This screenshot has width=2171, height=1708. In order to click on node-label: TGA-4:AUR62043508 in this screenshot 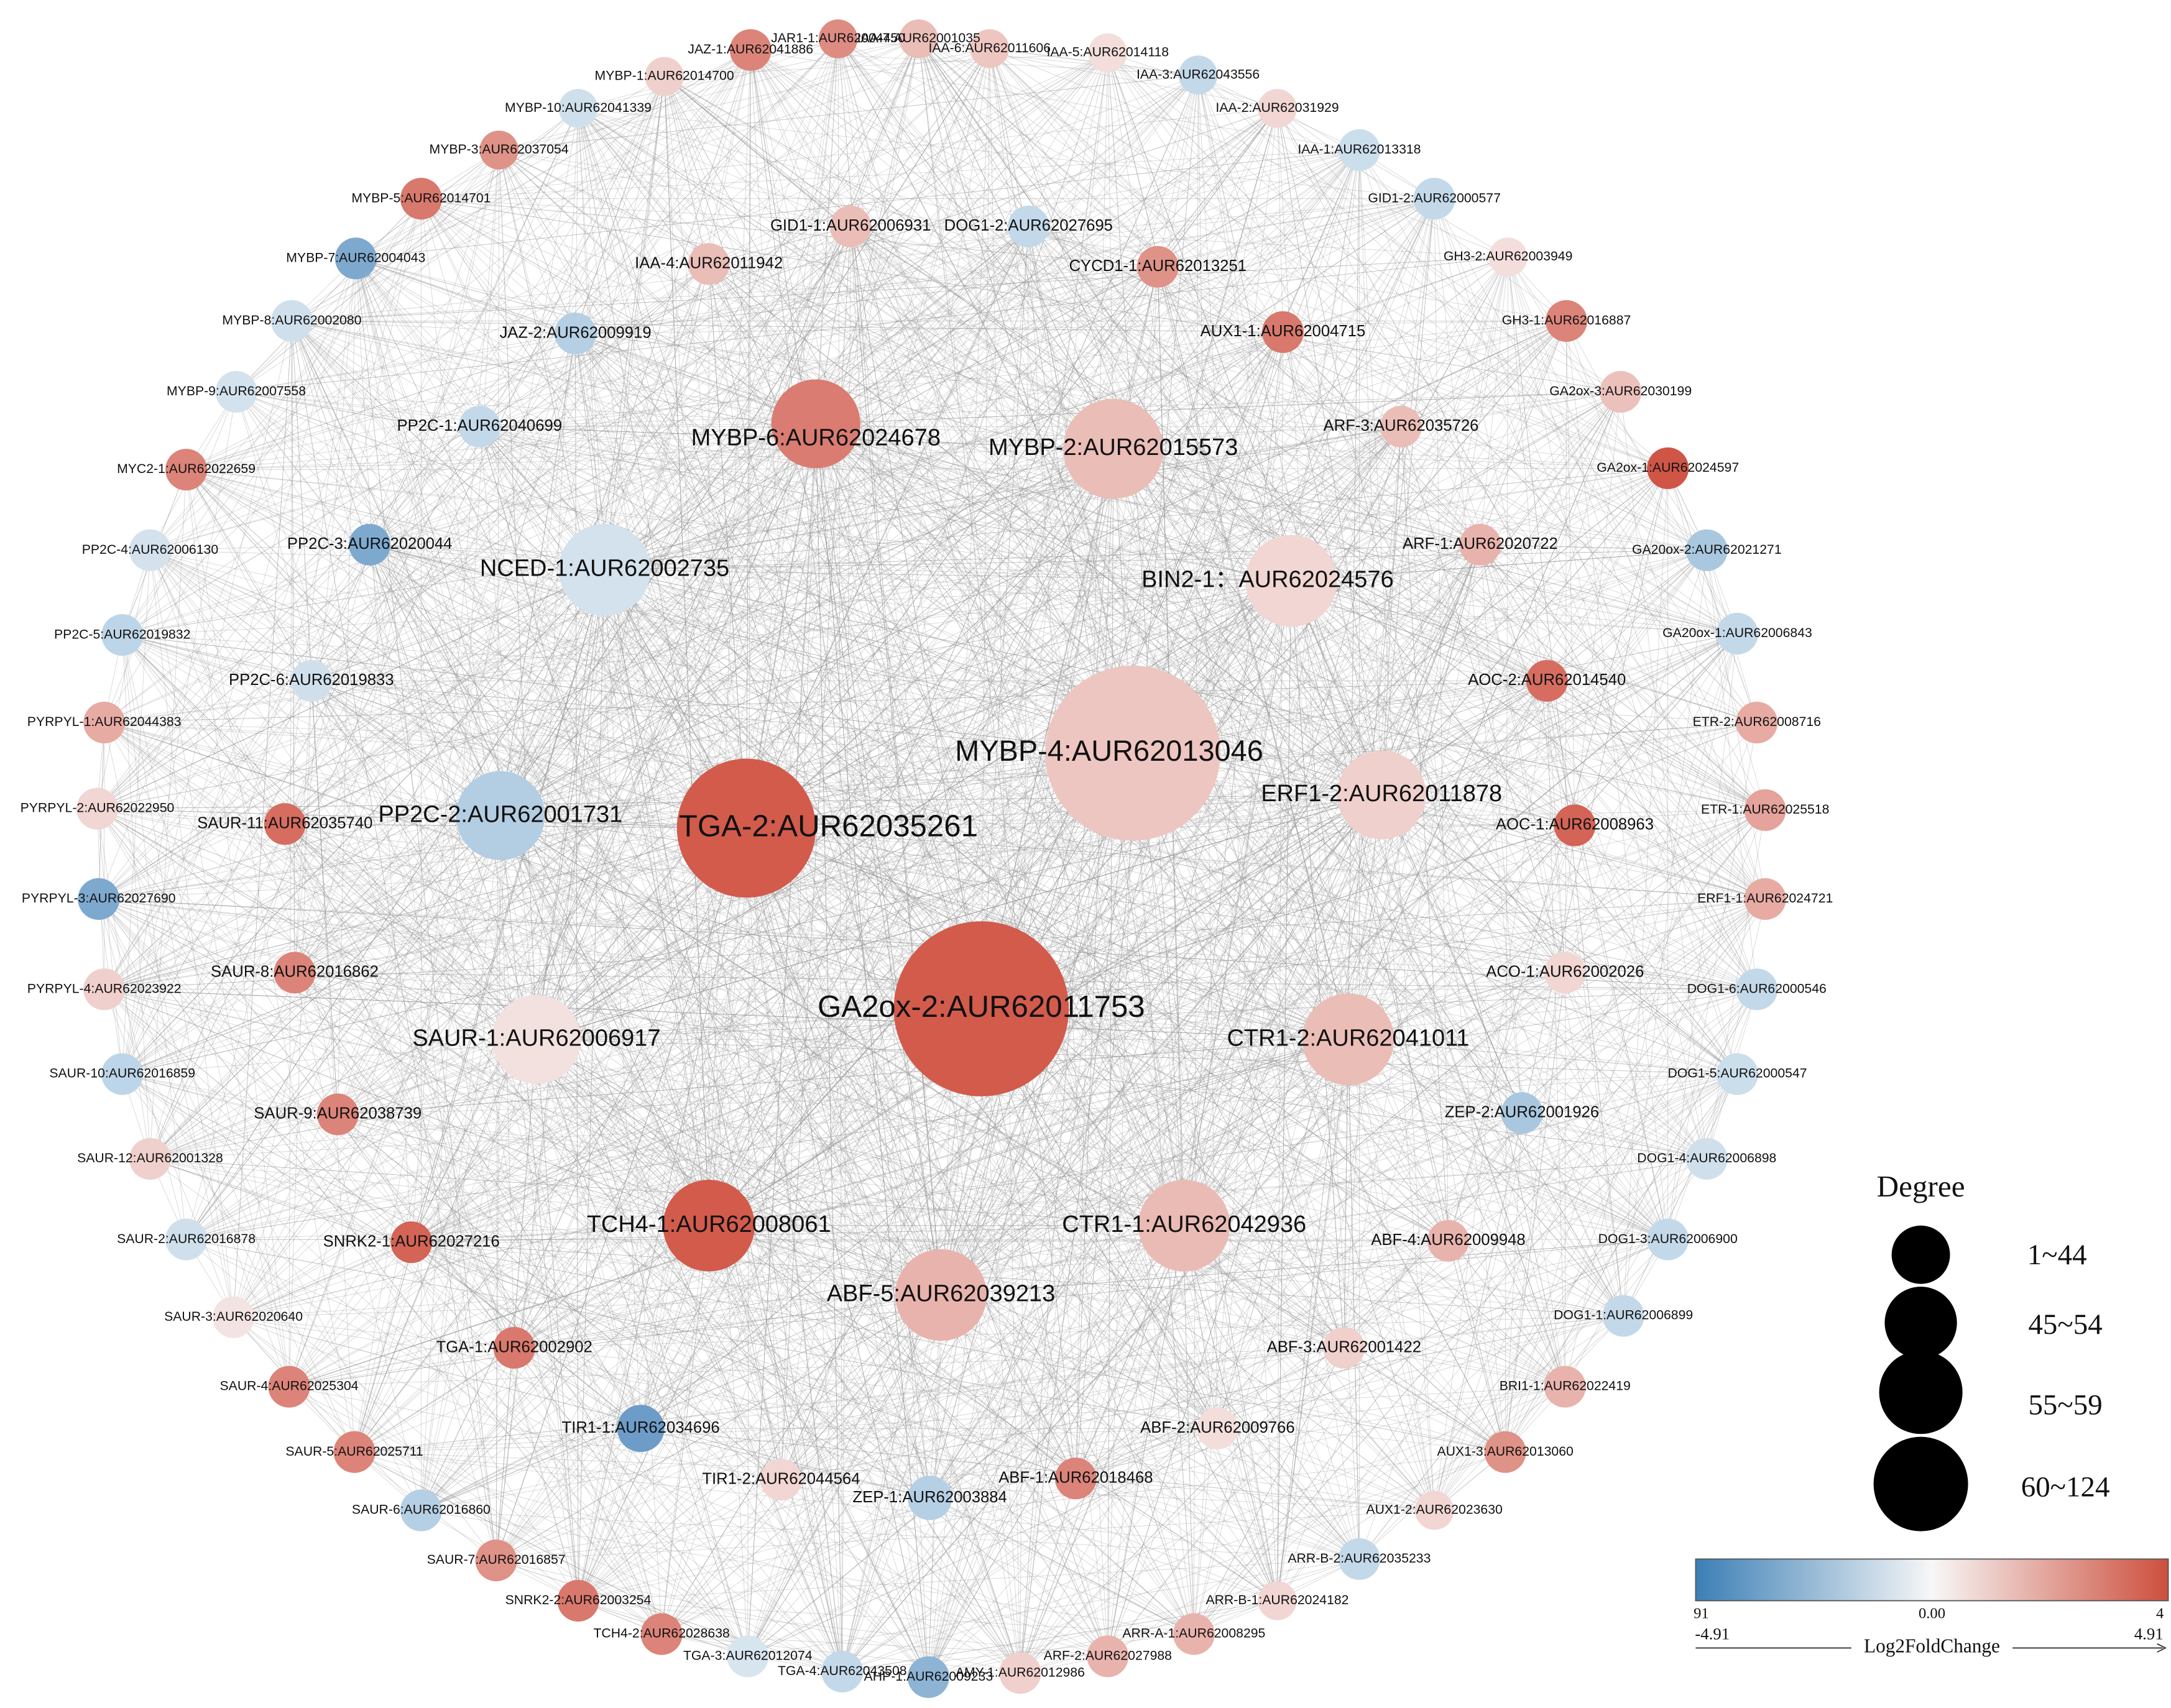, I will do `click(842, 1671)`.